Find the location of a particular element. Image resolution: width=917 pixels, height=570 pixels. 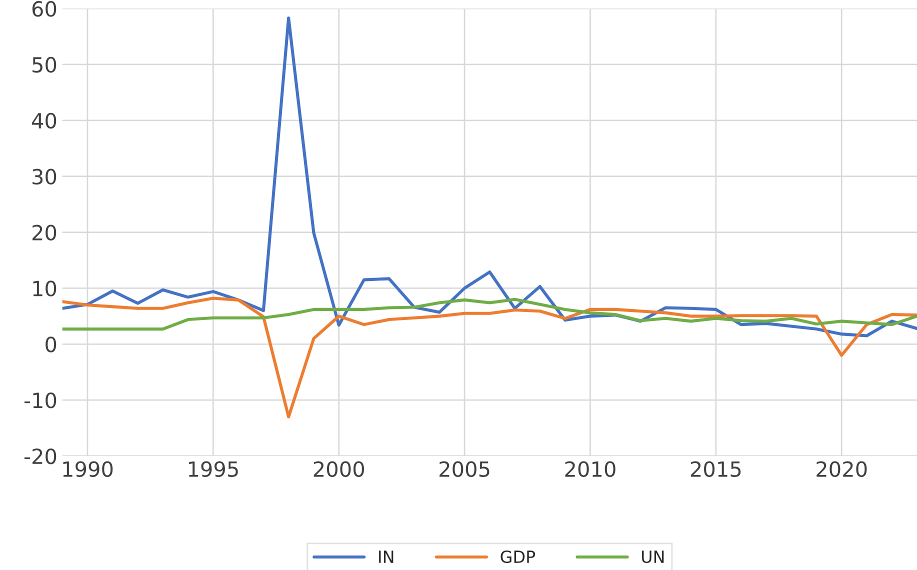

legend-label: IN is located at coordinates (386, 556).